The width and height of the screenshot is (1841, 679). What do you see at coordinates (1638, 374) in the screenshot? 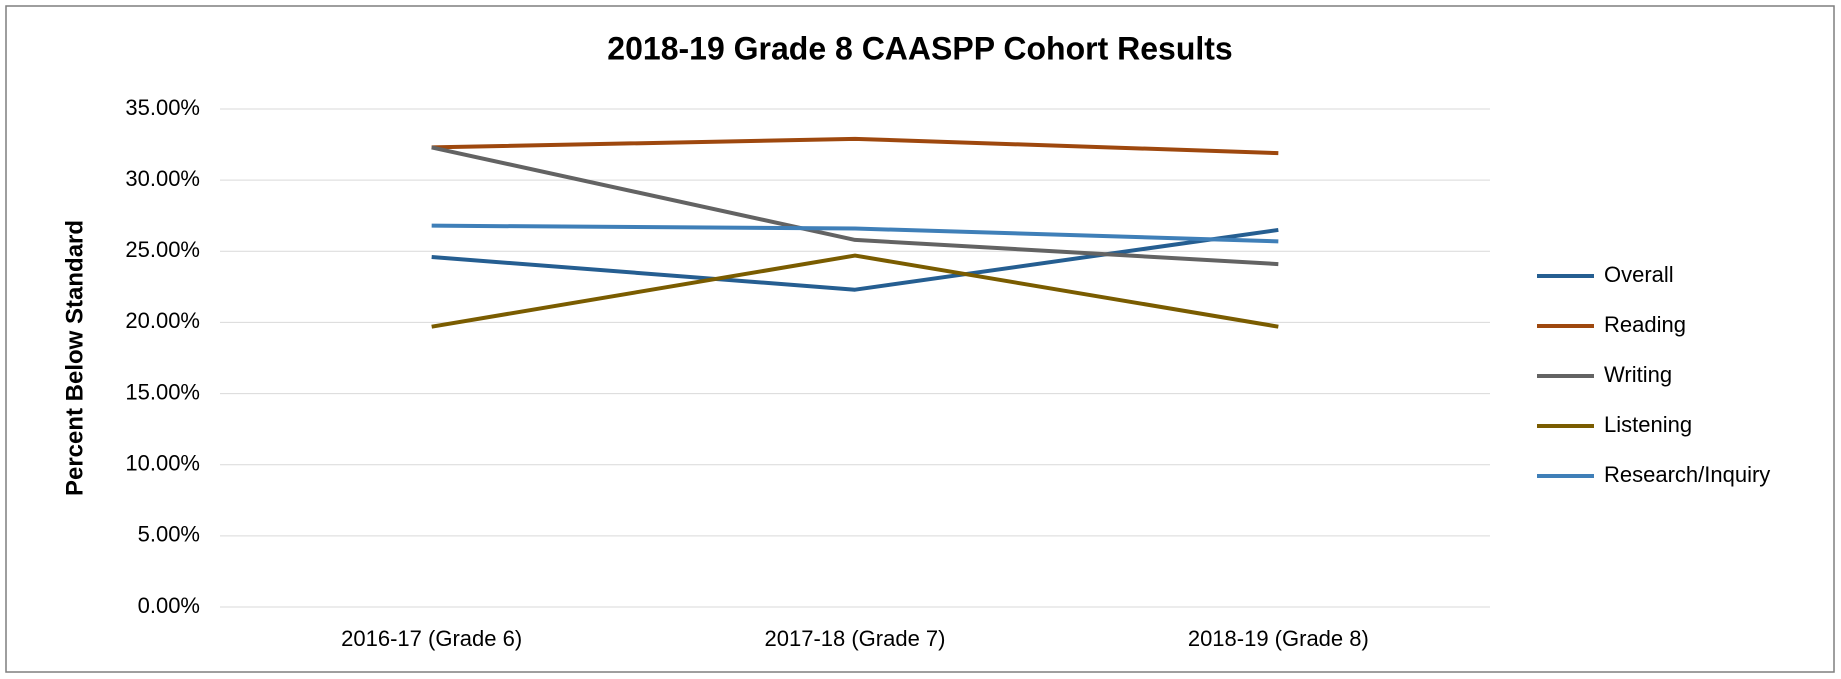
I see `legend-label: Writing` at bounding box center [1638, 374].